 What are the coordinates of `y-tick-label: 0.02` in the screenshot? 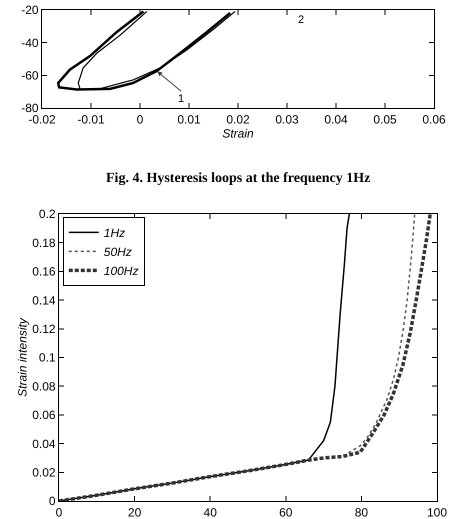 It's located at (44, 473).